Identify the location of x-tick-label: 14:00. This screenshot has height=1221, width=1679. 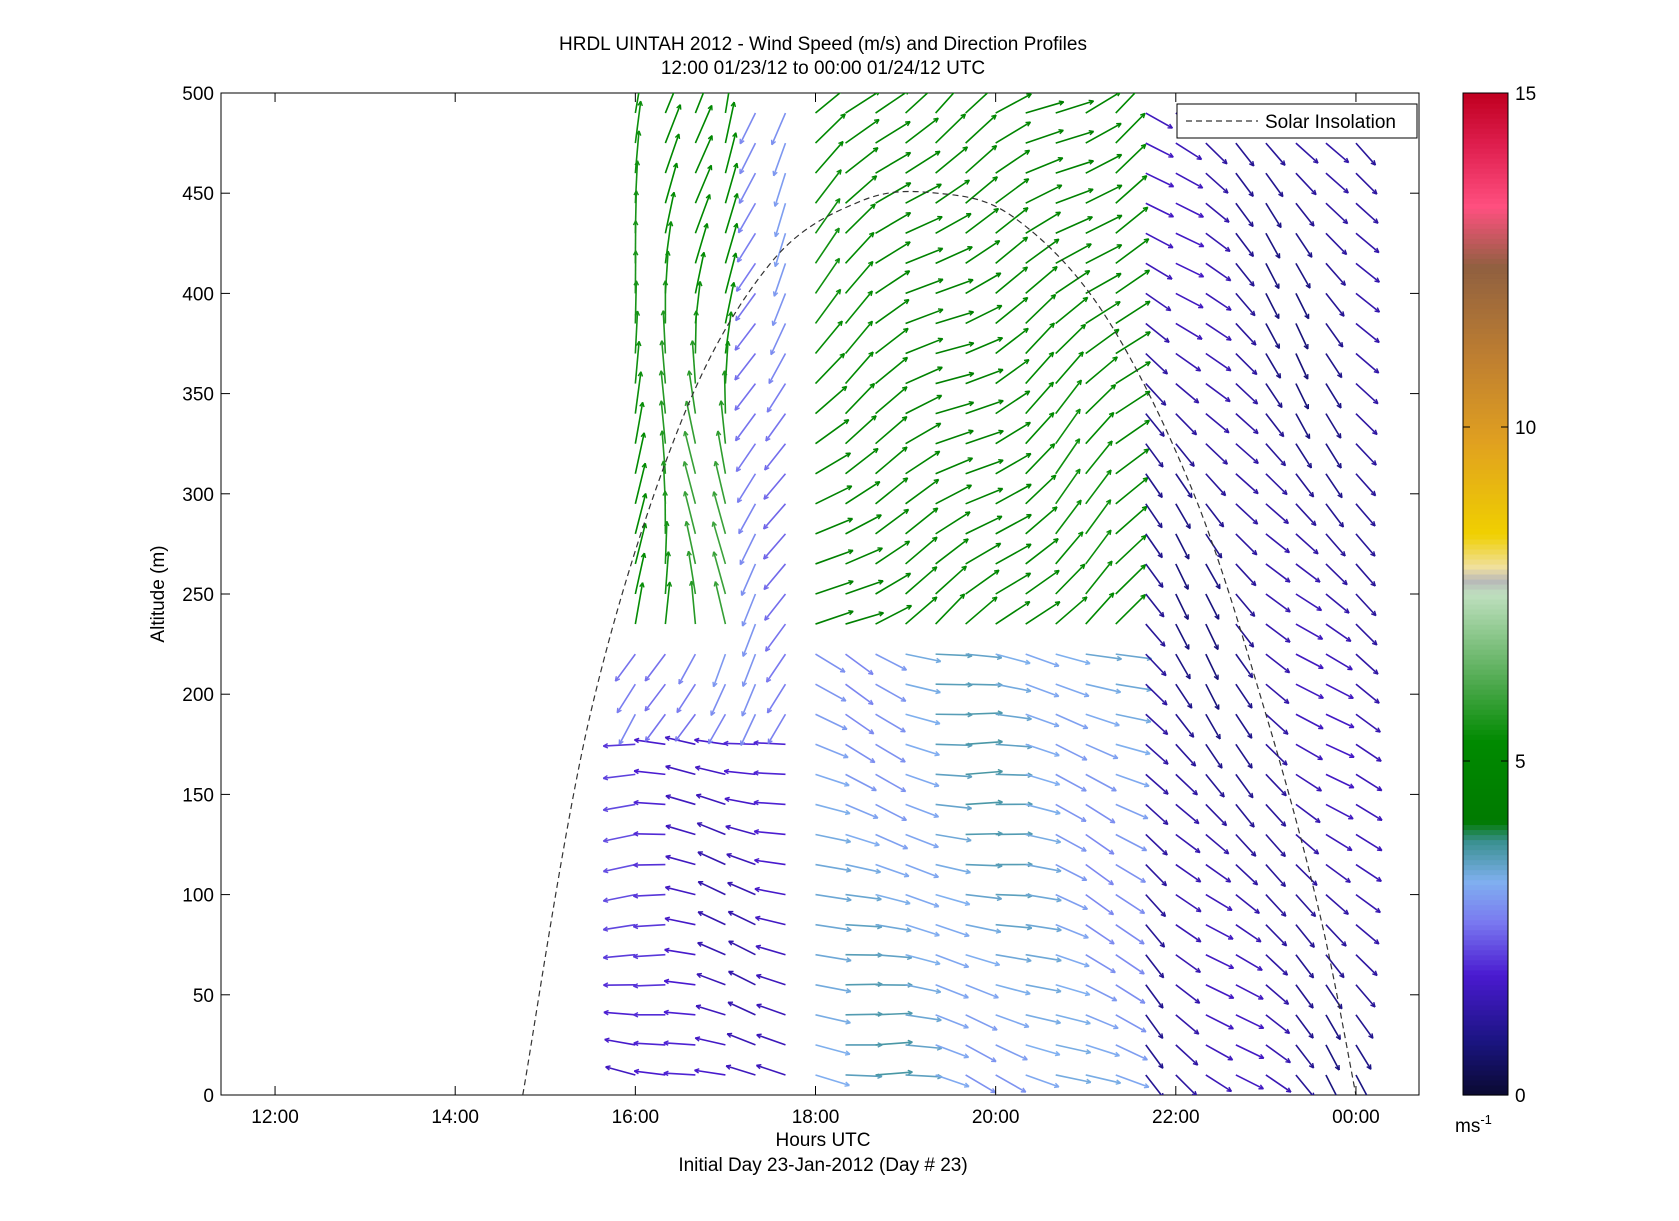
(455, 1117).